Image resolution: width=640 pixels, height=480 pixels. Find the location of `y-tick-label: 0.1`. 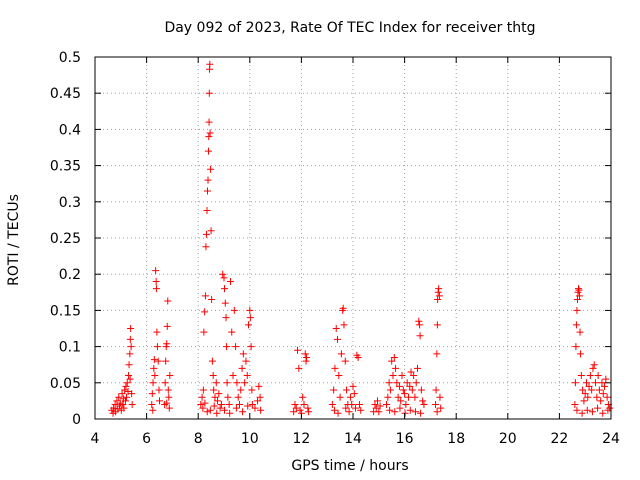

y-tick-label: 0.1 is located at coordinates (70, 348).